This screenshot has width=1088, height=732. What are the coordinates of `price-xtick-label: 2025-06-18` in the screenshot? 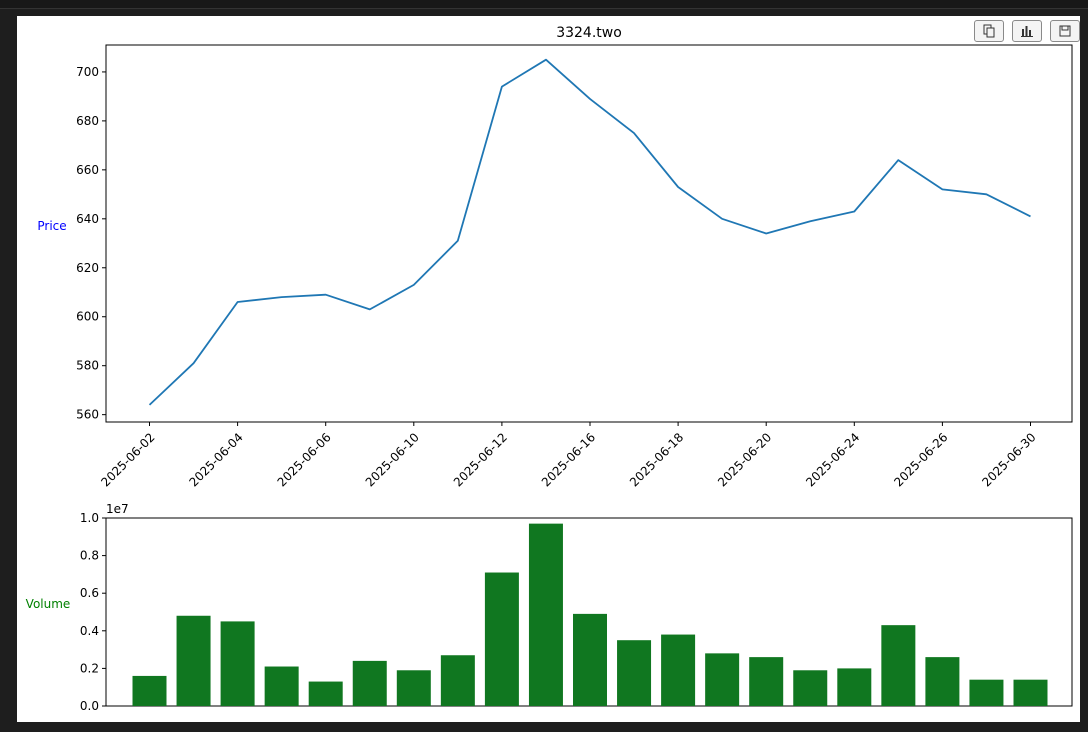 It's located at (656, 459).